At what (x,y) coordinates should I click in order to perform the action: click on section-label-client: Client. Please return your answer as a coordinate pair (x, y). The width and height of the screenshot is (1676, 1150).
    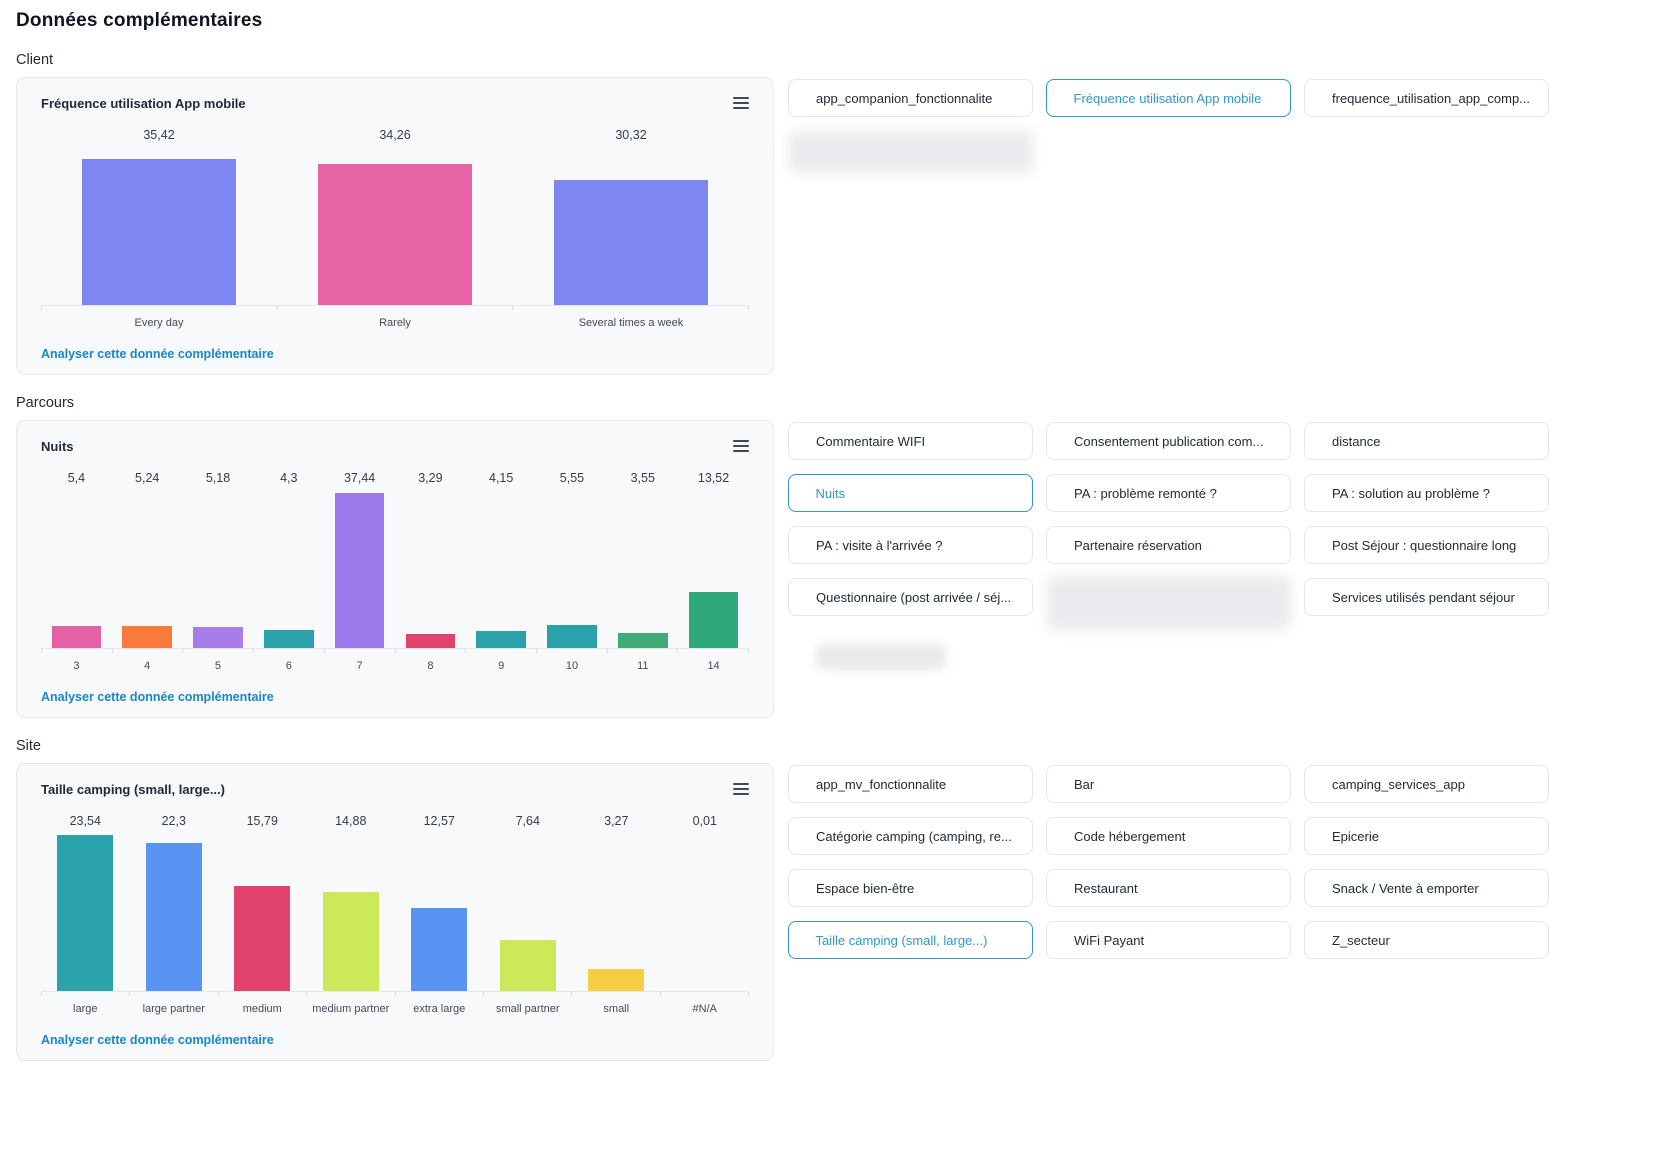
    Looking at the image, I should click on (35, 60).